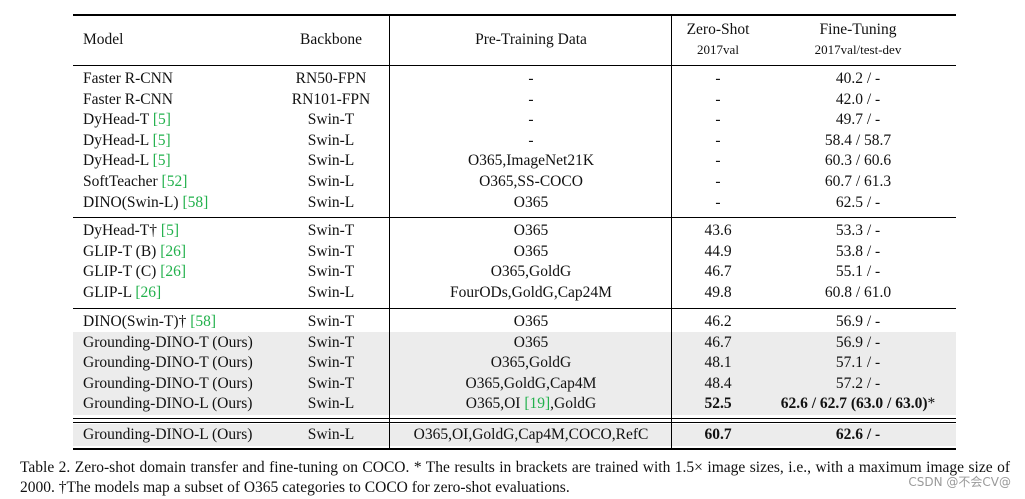 The height and width of the screenshot is (499, 1025). Describe the element at coordinates (718, 363) in the screenshot. I see `zero-shot-value: 48.1` at that location.